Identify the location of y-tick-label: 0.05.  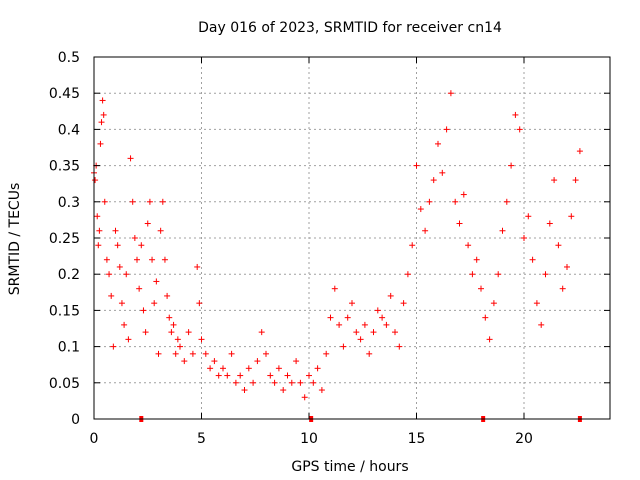
(64, 384).